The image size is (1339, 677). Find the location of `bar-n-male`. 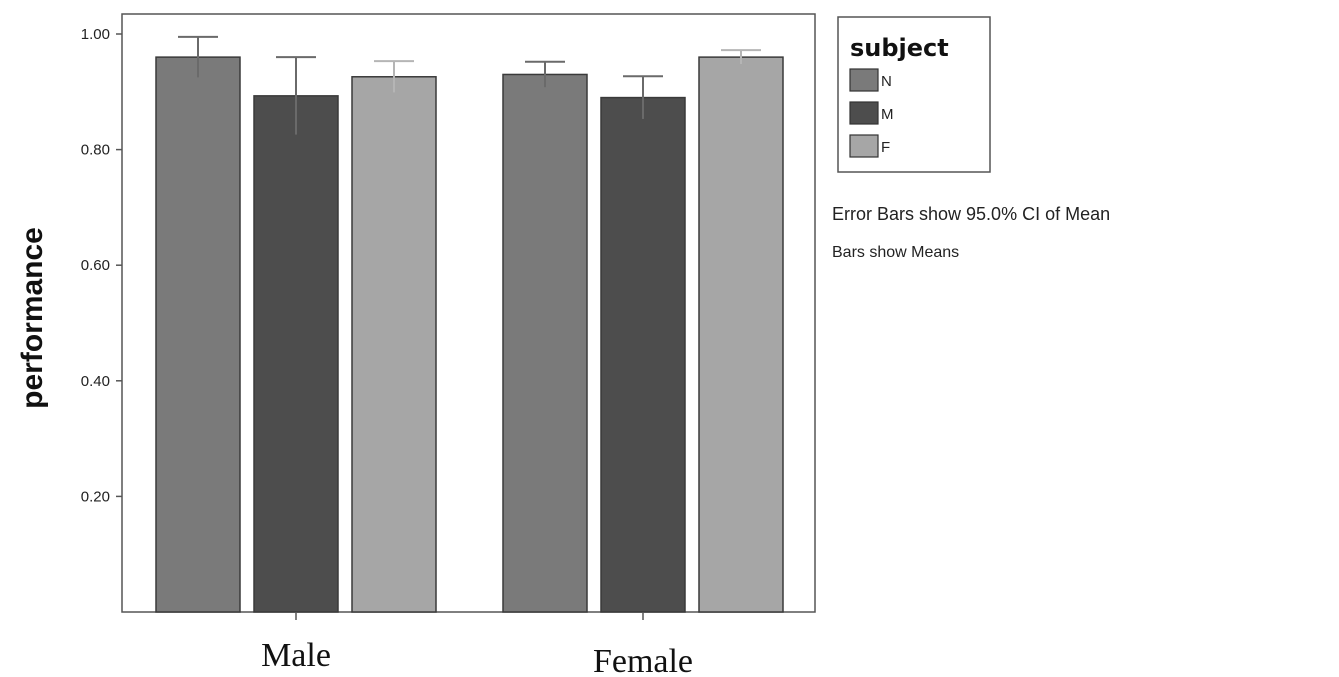

bar-n-male is located at coordinates (198, 334).